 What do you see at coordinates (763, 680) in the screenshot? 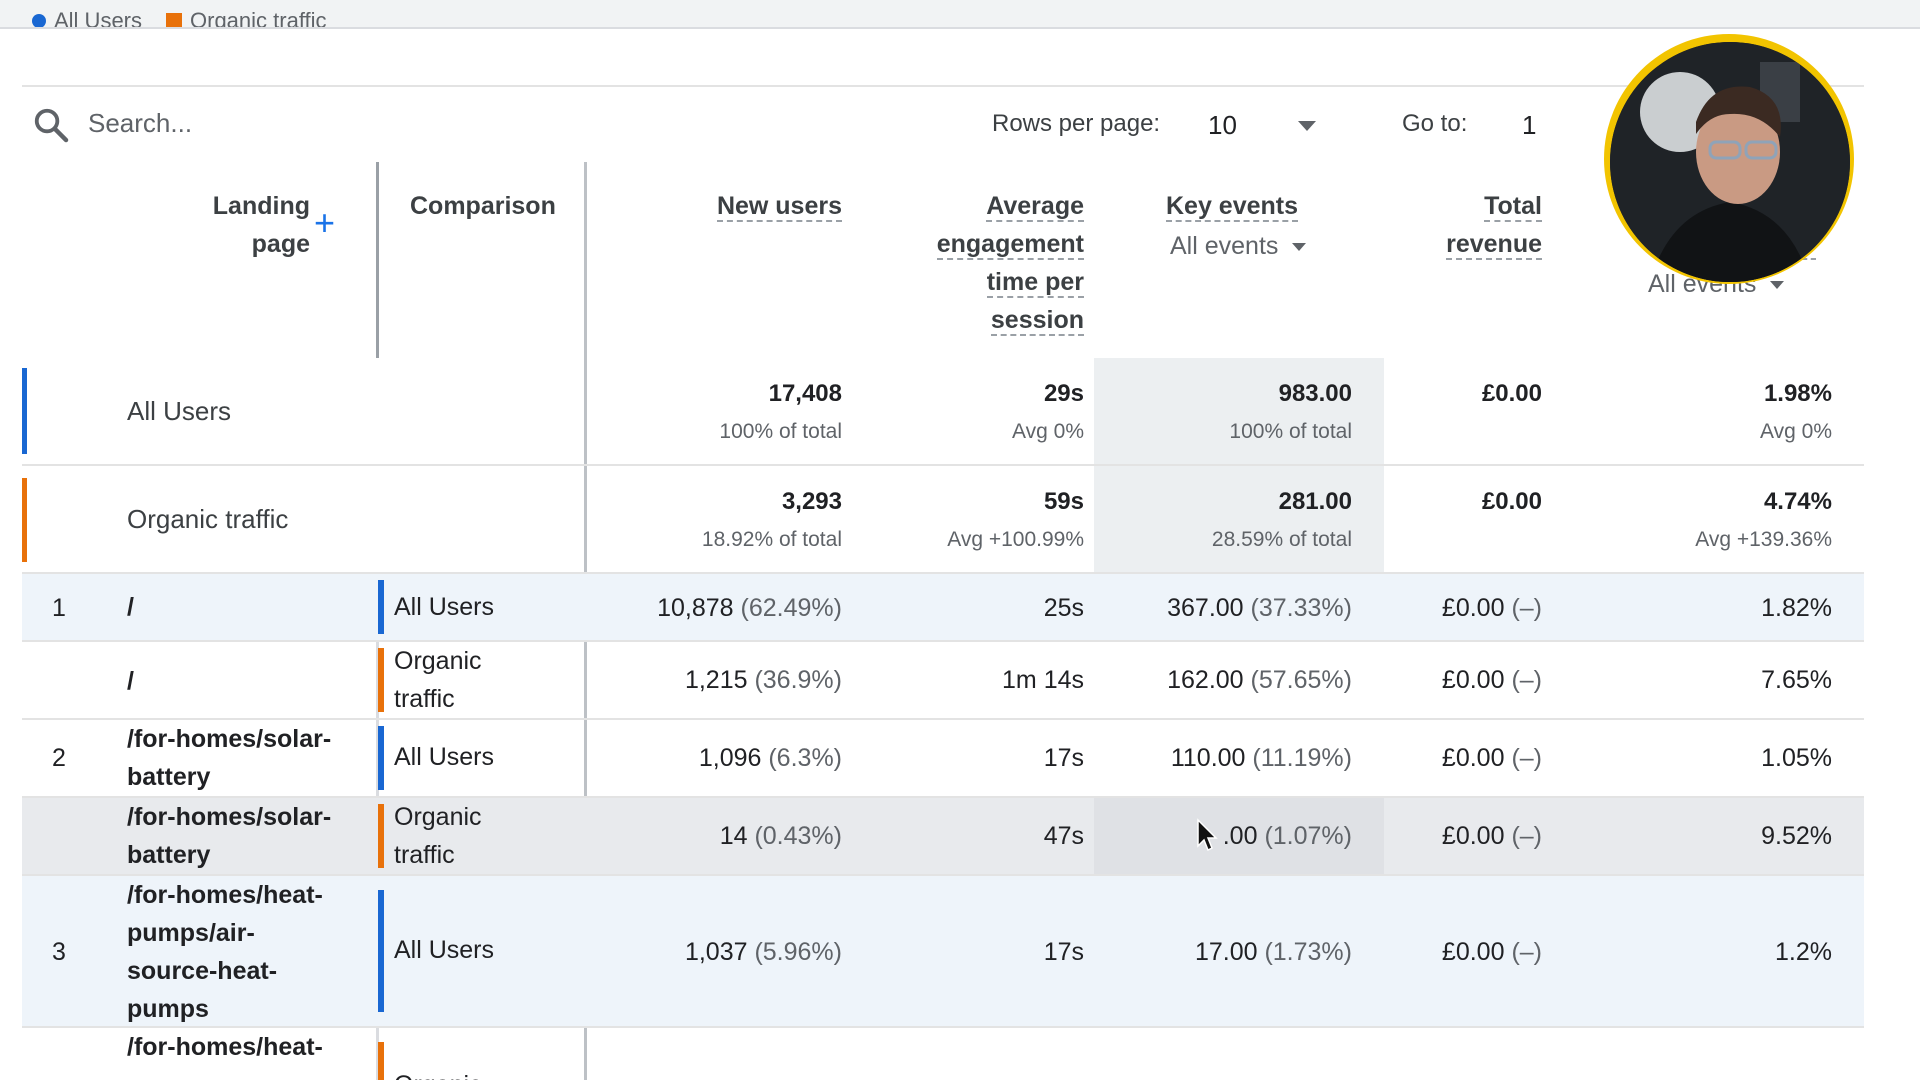
I see `new-users-cell: 1,215 (36.9%)` at bounding box center [763, 680].